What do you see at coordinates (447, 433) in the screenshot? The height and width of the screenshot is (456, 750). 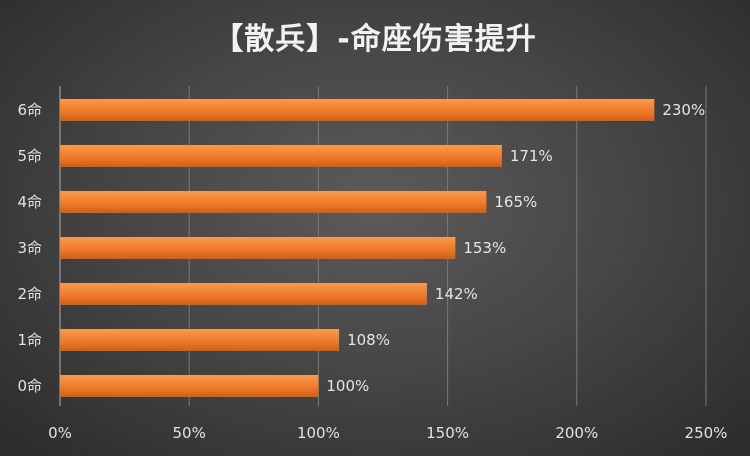 I see `x-tick-label: 150%` at bounding box center [447, 433].